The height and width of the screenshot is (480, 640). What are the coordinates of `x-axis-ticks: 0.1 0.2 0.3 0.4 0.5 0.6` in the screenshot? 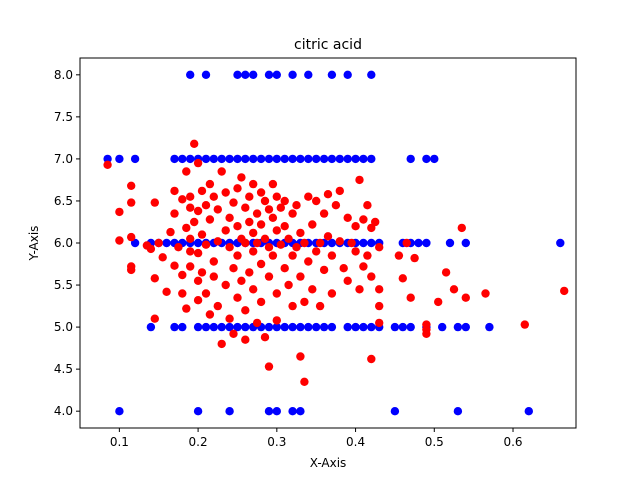 It's located at (316, 438).